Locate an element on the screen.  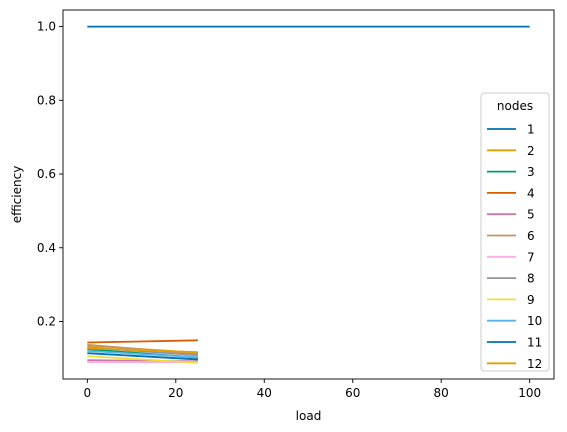
legend-title: nodes is located at coordinates (515, 106).